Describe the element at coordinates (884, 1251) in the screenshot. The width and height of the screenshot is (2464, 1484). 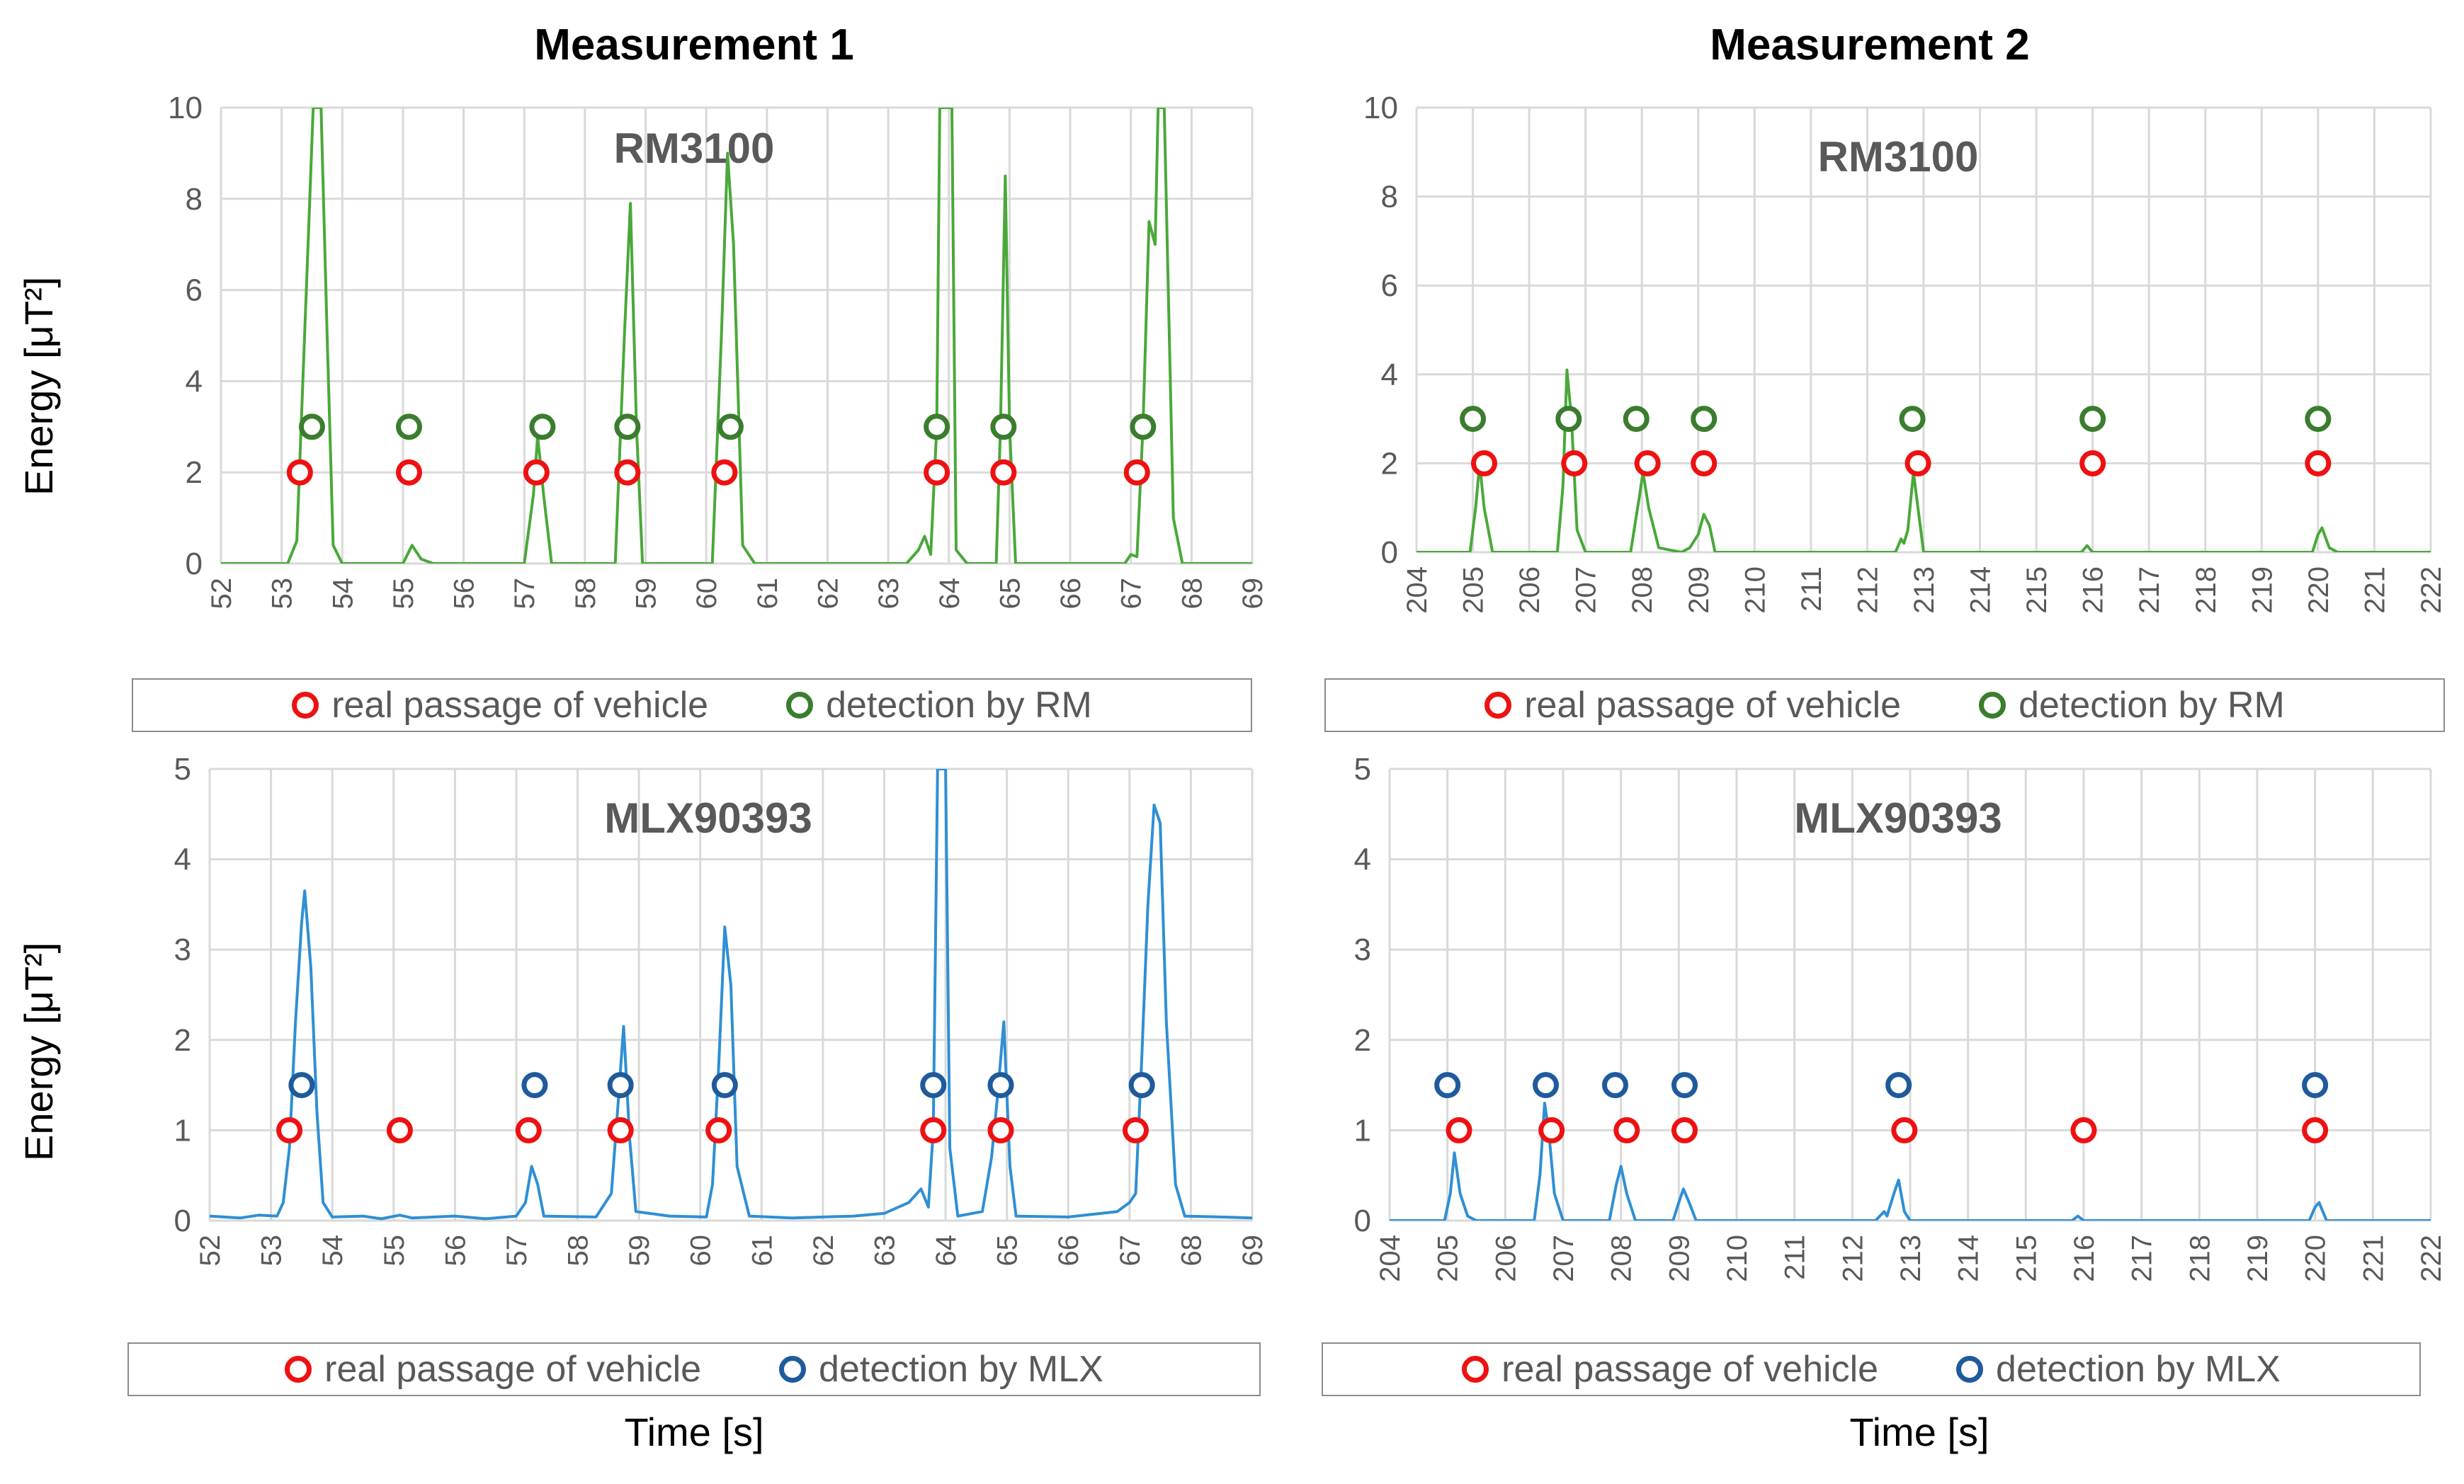
I see `x-tick-label: 63` at that location.